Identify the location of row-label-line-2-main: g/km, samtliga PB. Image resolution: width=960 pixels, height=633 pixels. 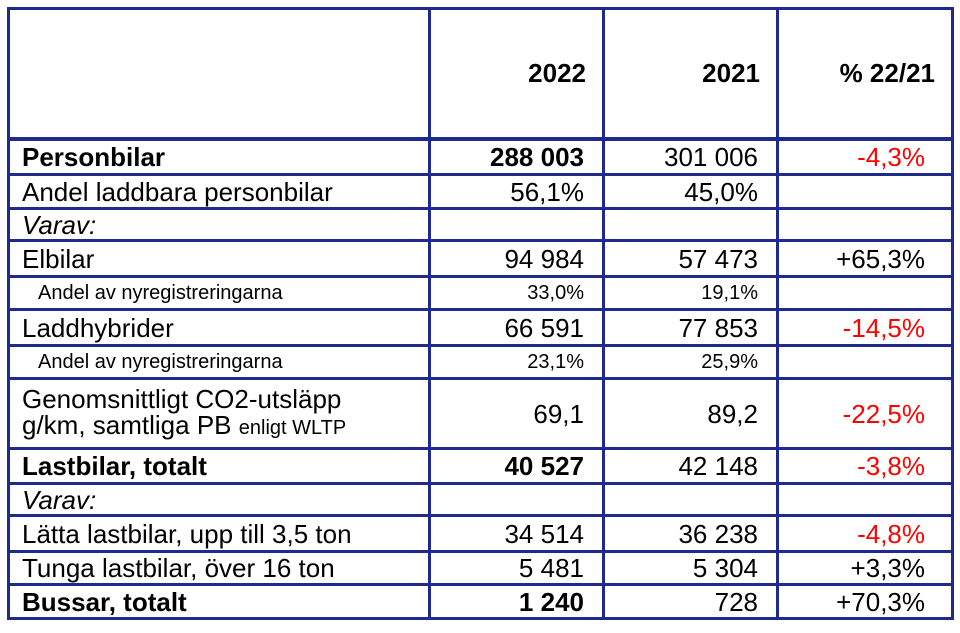
(127, 425).